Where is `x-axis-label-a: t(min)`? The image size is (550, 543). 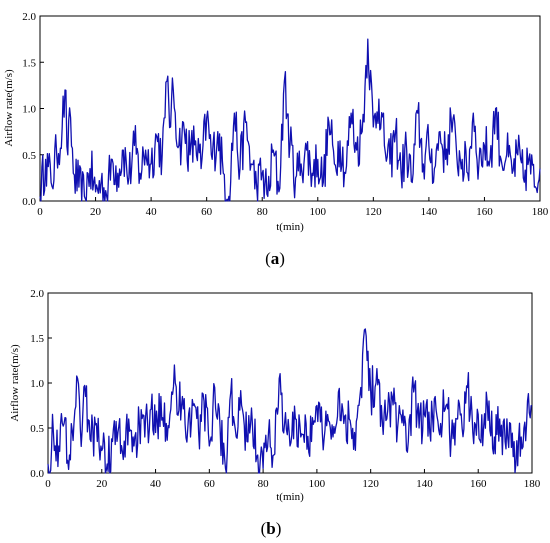
x-axis-label-a: t(min) is located at coordinates (290, 227).